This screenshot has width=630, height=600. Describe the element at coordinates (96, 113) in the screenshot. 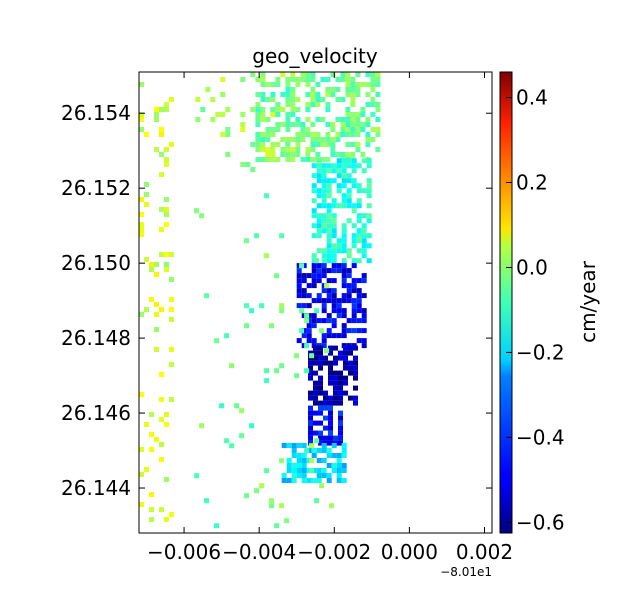

I see `y-tick-label: 26.154` at that location.